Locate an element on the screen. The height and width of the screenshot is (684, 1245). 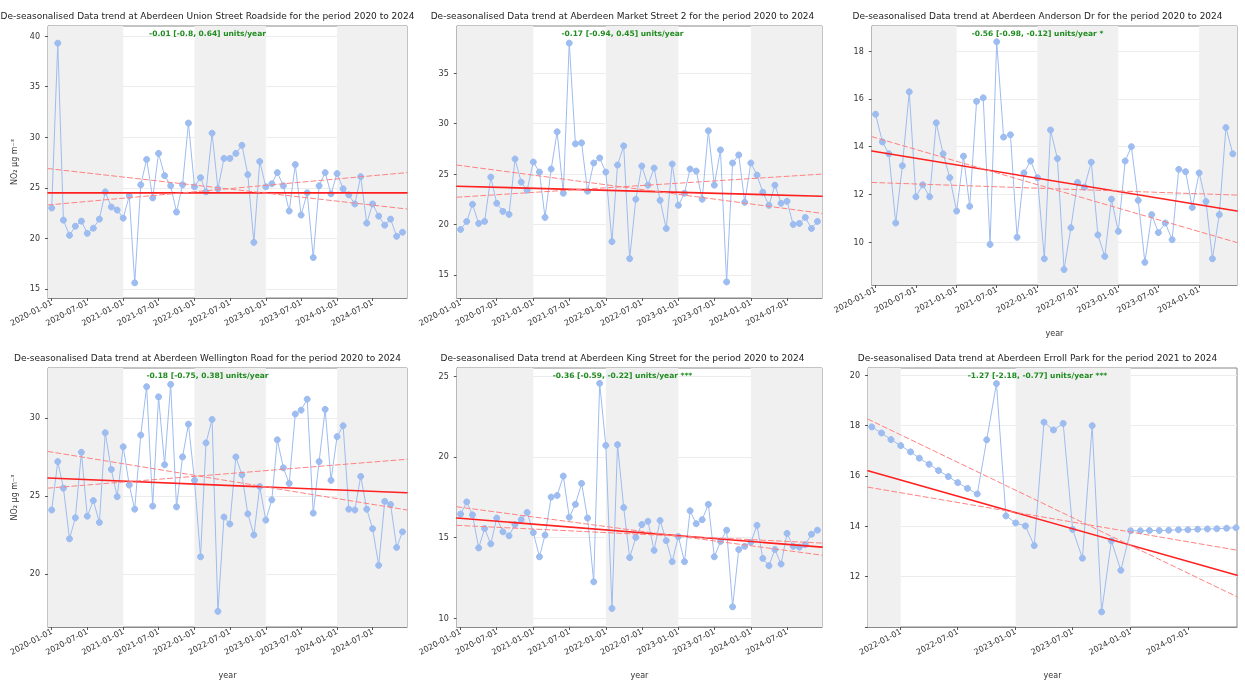
chart-title: De-seasonalised Data trend at Aberdeen Wellington Road for the period 2020 to 2024 is located at coordinates (208, 357).